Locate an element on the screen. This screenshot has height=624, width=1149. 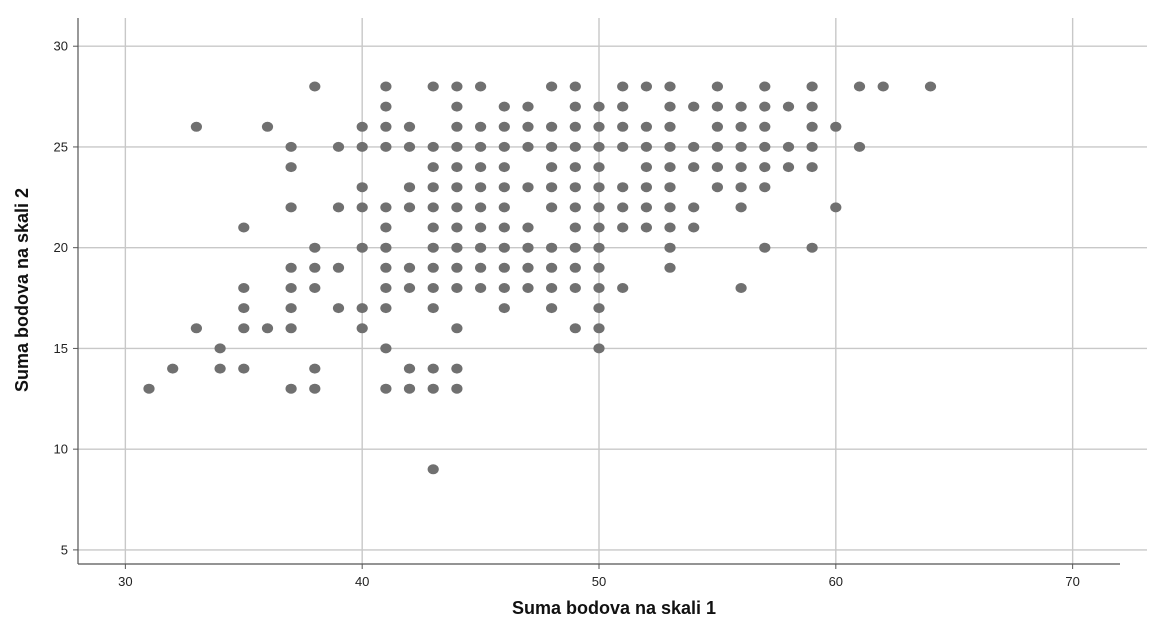
x-tick-label-70: 70 is located at coordinates (1072, 581).